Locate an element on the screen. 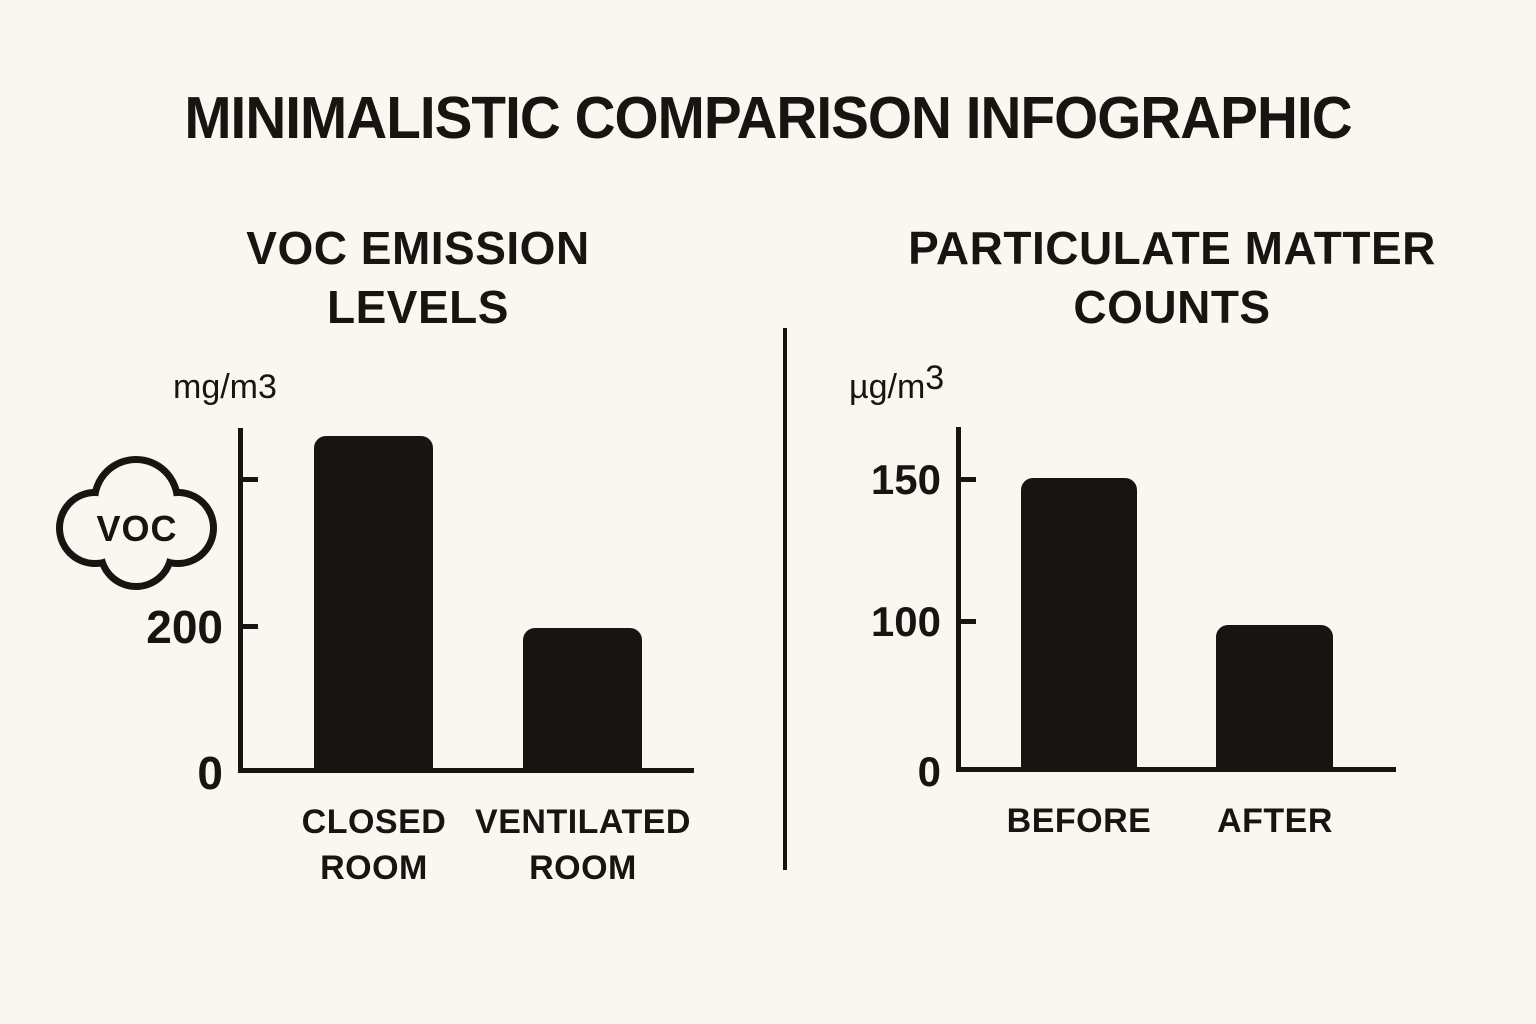 This screenshot has height=1024, width=1536. chart-title: PARTICULATE MATTER COUNTS is located at coordinates (1172, 277).